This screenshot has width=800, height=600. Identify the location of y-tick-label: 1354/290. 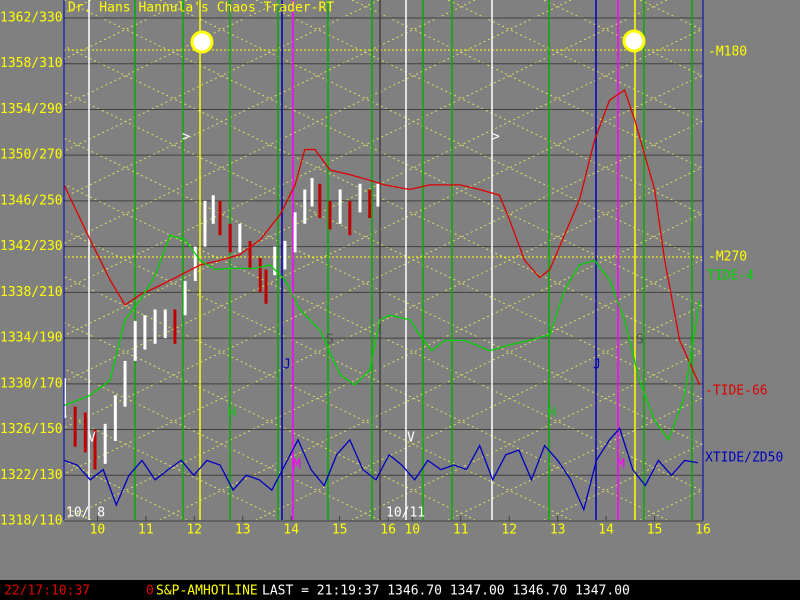
(31, 109).